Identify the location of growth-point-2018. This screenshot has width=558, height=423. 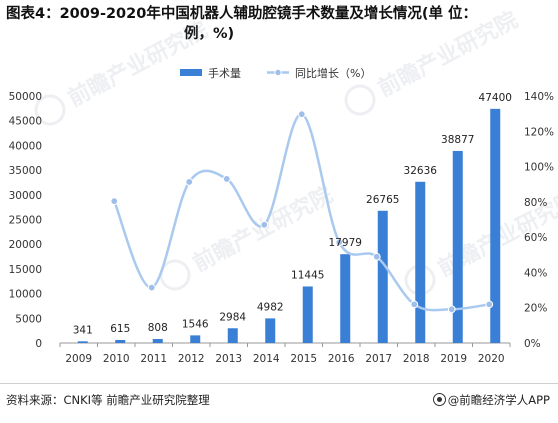
(414, 304).